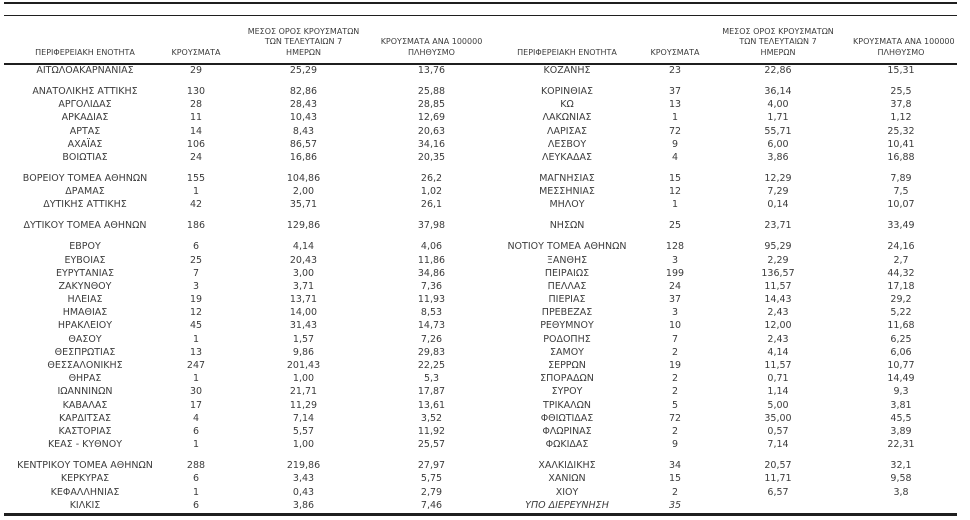  I want to click on region-cell: ΘΕΣΠΡΩΤΙΑΣ, so click(85, 352).